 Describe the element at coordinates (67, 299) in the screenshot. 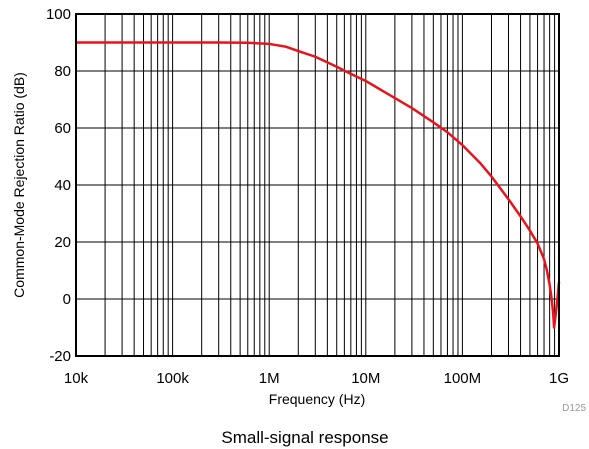

I see `y-tick-label: 0` at that location.